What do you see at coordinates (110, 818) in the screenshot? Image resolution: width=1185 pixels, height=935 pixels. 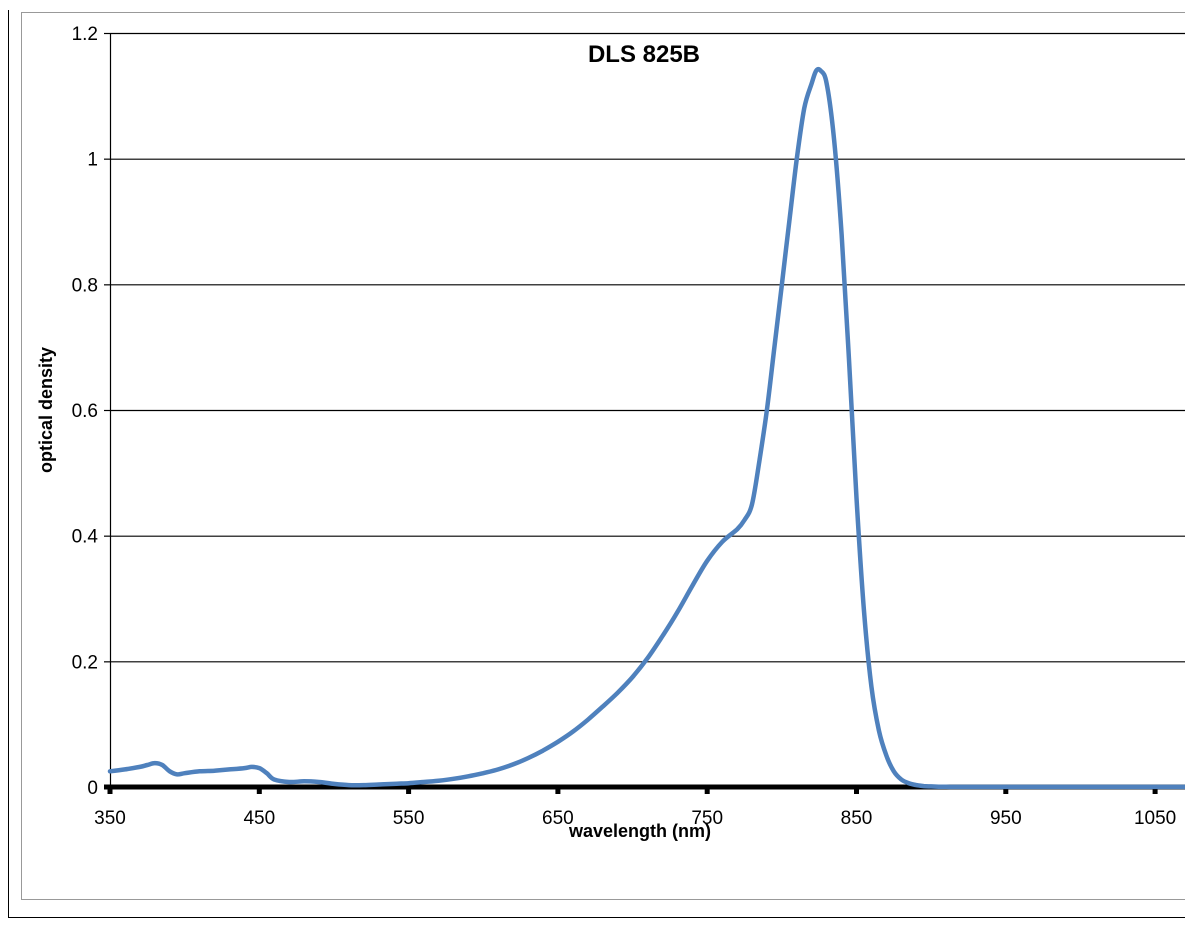 I see `x-tick-label-0: 350` at bounding box center [110, 818].